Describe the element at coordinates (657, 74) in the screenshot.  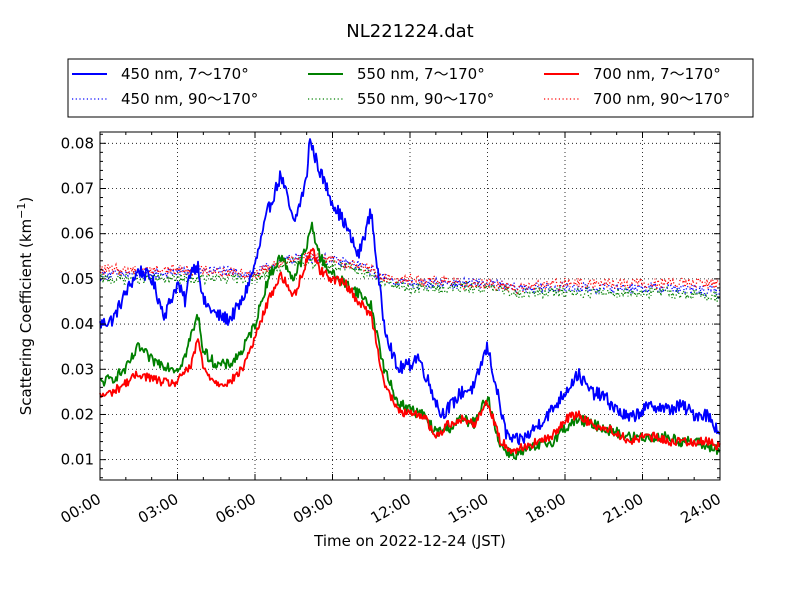
I see `legend-label-5: 700 nm, 7～170°` at that location.